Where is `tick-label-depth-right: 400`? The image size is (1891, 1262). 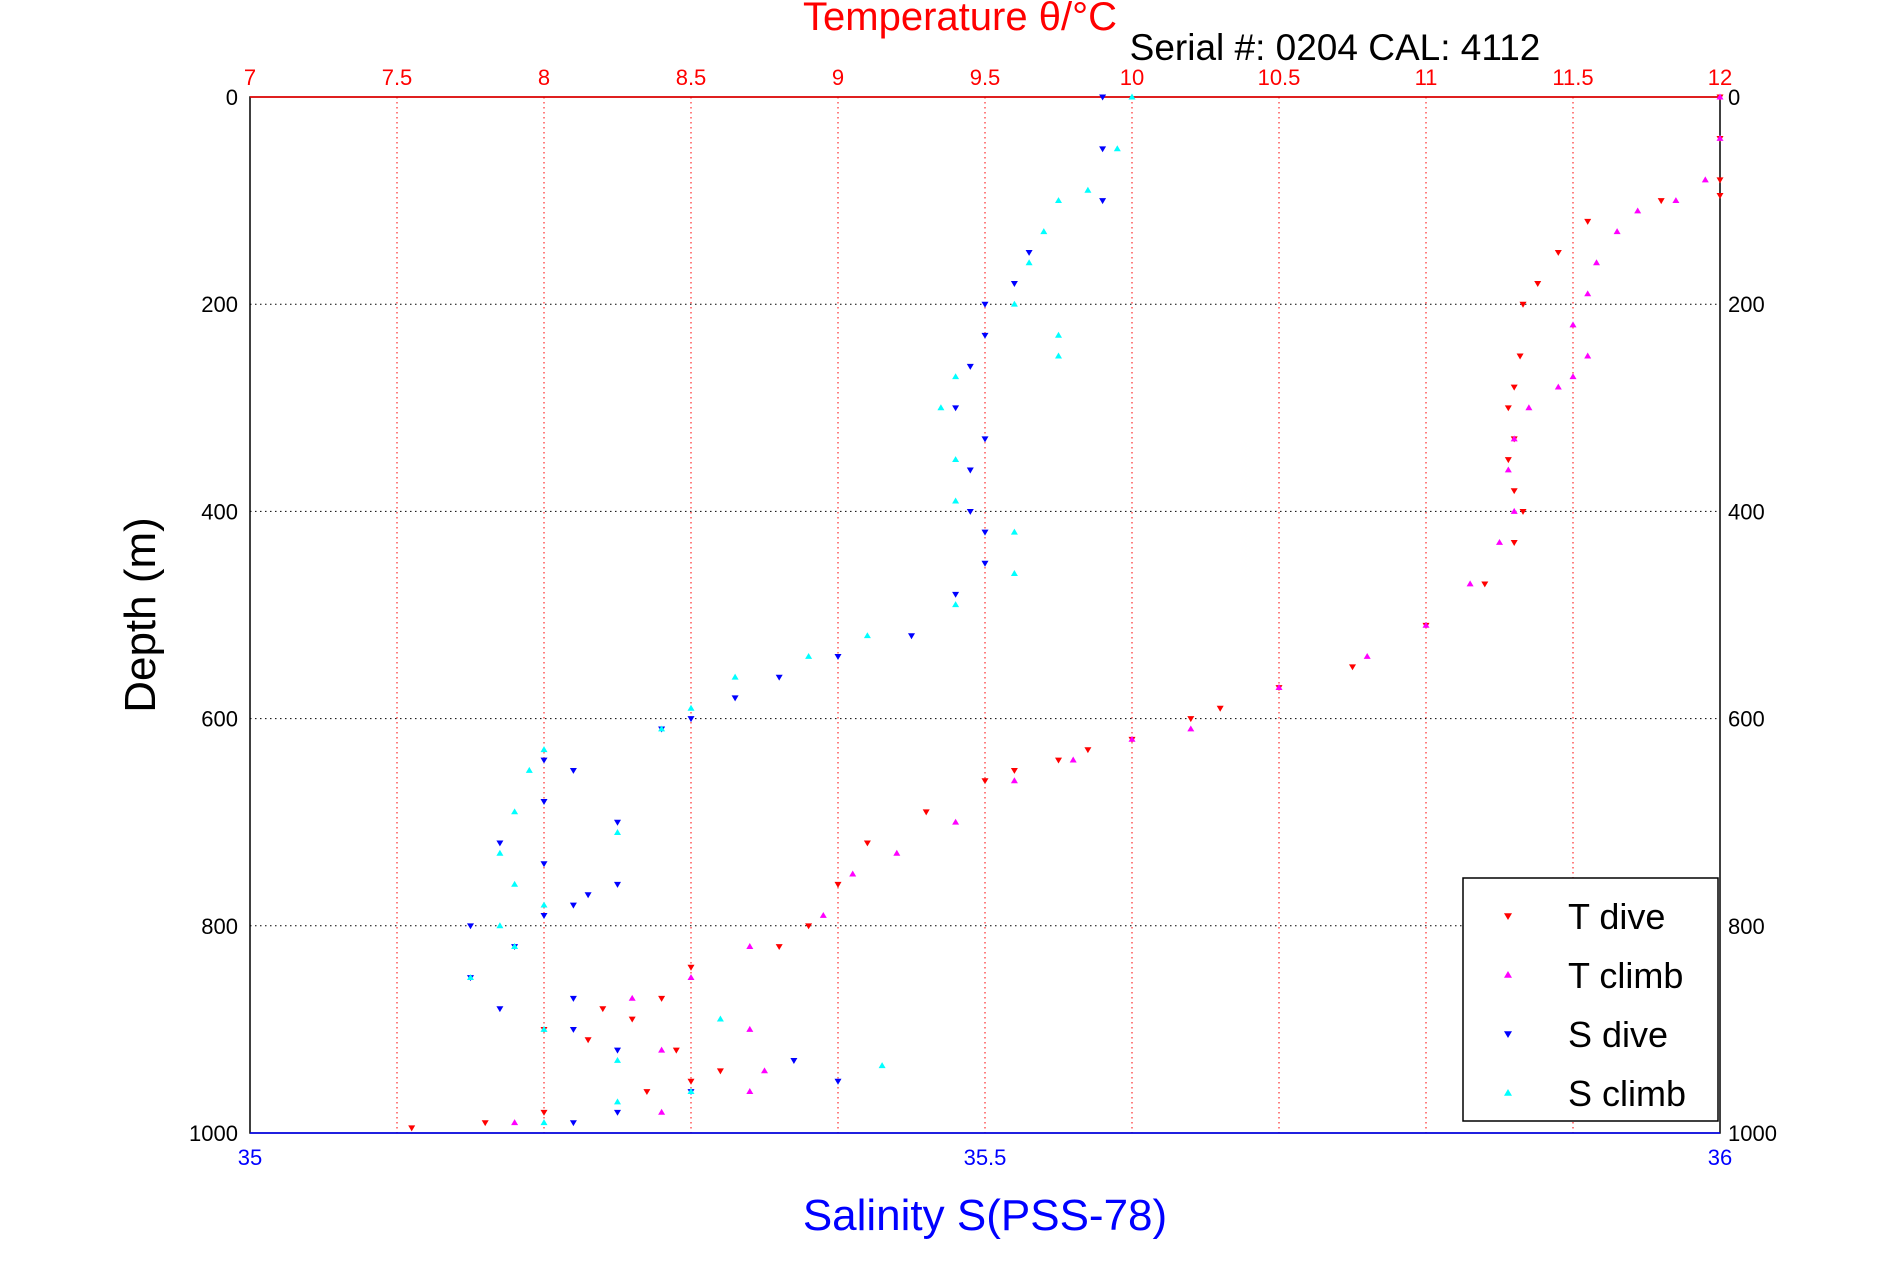
tick-label-depth-right: 400 is located at coordinates (1746, 511).